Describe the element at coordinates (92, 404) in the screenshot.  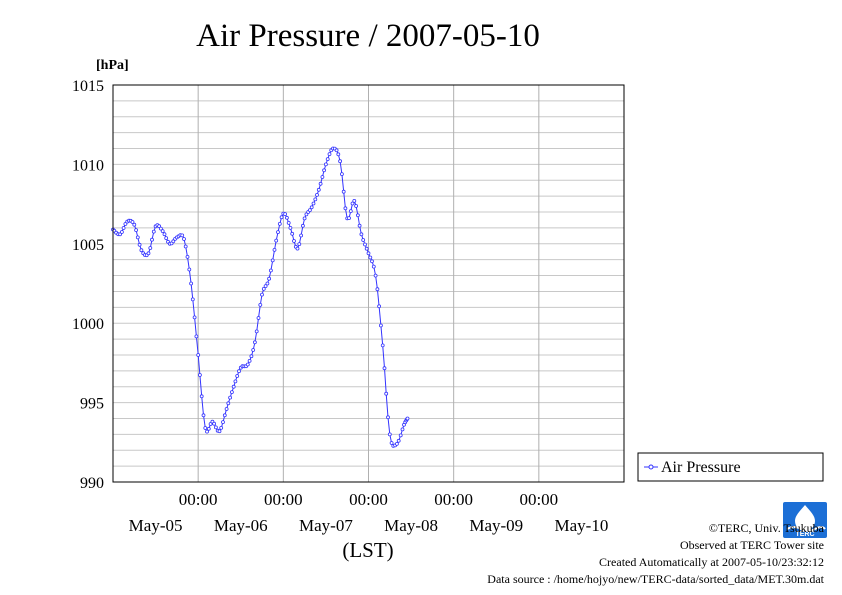
I see `y-tick-label: 995` at that location.